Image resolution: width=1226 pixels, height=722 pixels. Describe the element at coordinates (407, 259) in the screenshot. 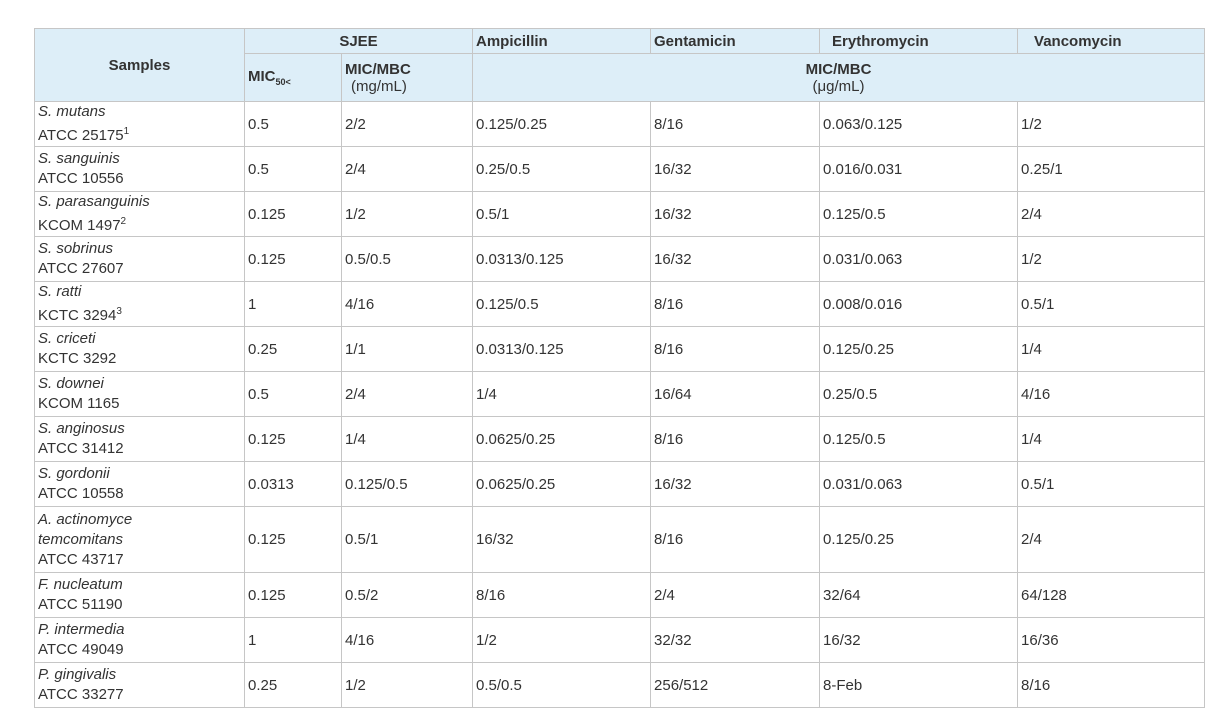

I see `value-sjee: 0.5/0.5` at that location.